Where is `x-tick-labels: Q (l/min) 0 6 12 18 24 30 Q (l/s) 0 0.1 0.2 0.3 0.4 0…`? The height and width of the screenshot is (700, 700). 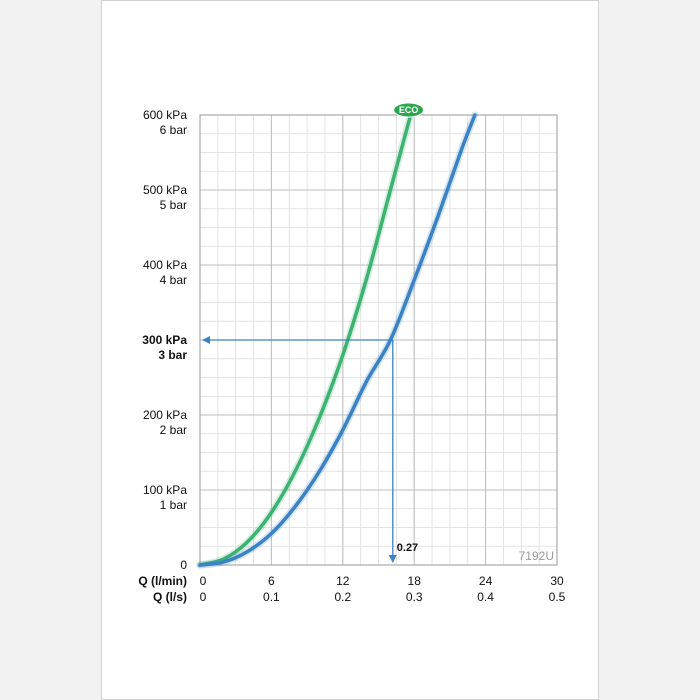
x-tick-labels: Q (l/min) 0 6 12 18 24 30 Q (l/s) 0 0.1 0.2 0.3 0.4 0… is located at coordinates (351, 589).